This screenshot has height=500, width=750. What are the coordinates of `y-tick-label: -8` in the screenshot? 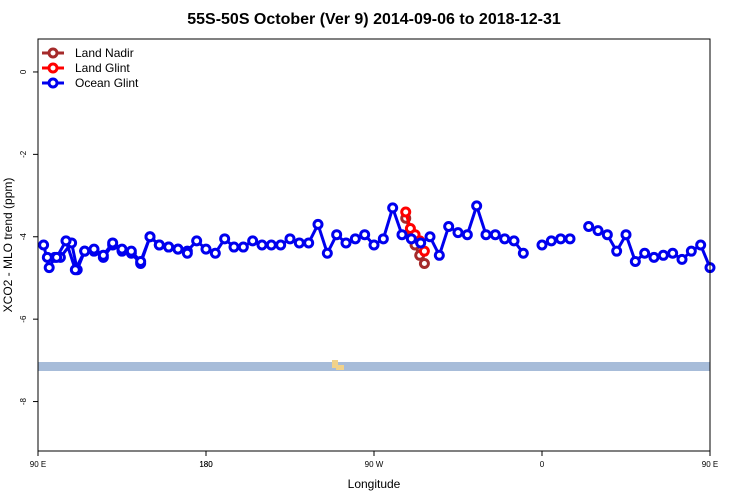 It's located at (23, 401).